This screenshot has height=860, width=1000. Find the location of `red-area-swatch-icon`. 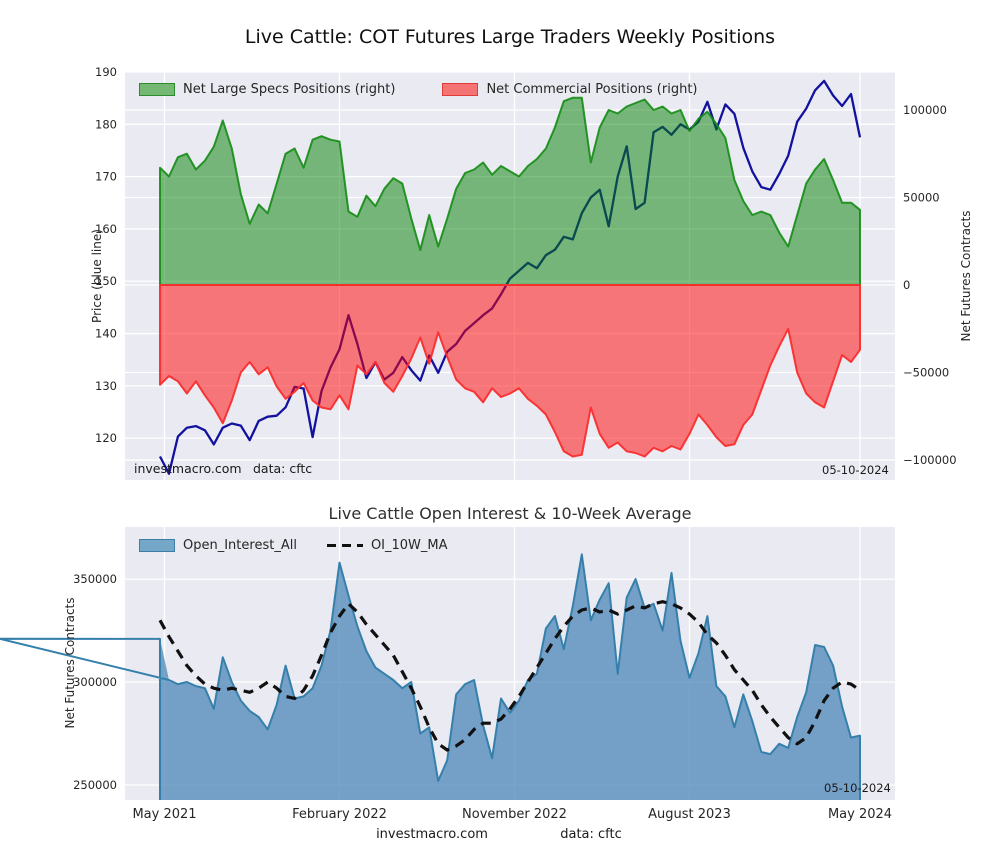

red-area-swatch-icon is located at coordinates (460, 89).